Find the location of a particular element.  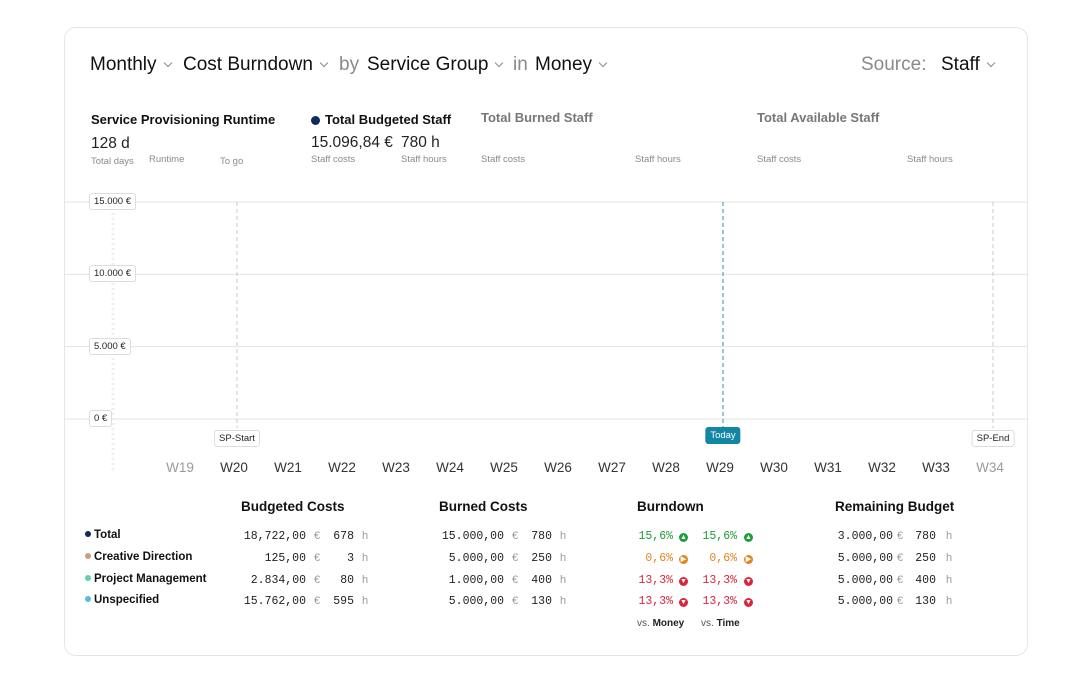

column-header: Budgeted Costs is located at coordinates (293, 506).